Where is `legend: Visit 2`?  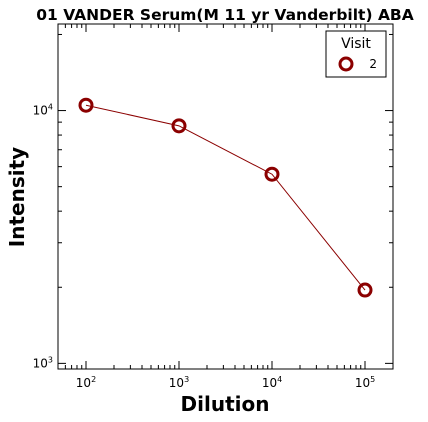
legend: Visit 2 is located at coordinates (356, 54).